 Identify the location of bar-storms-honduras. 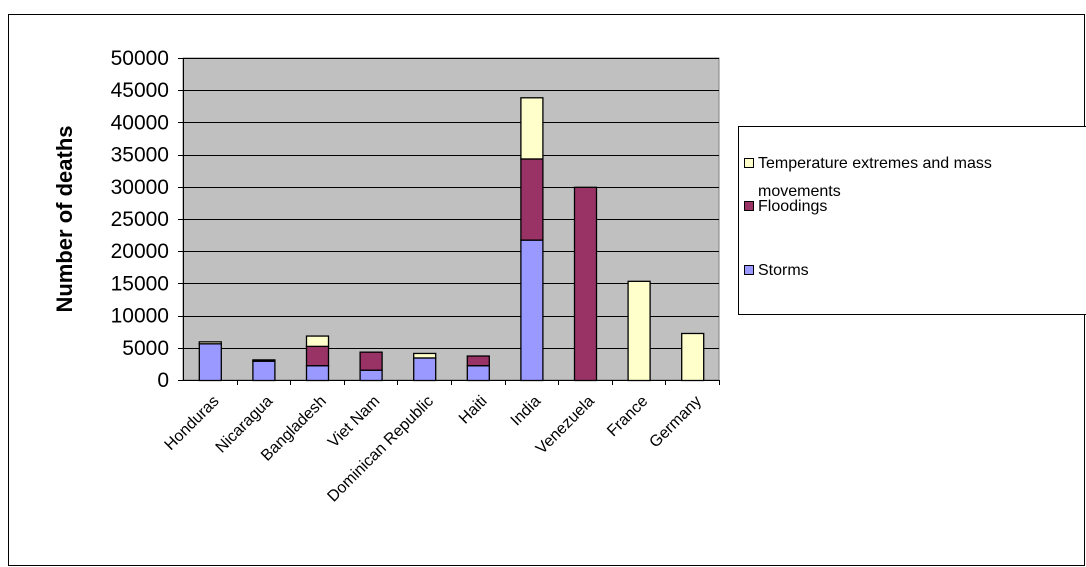
(210, 362).